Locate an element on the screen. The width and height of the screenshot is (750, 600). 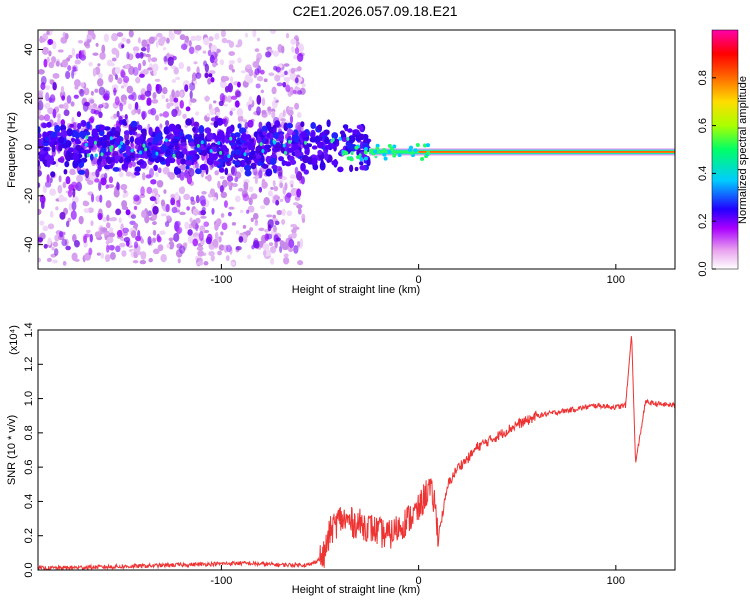
spectrogram-xtick-label: 100 is located at coordinates (616, 280).